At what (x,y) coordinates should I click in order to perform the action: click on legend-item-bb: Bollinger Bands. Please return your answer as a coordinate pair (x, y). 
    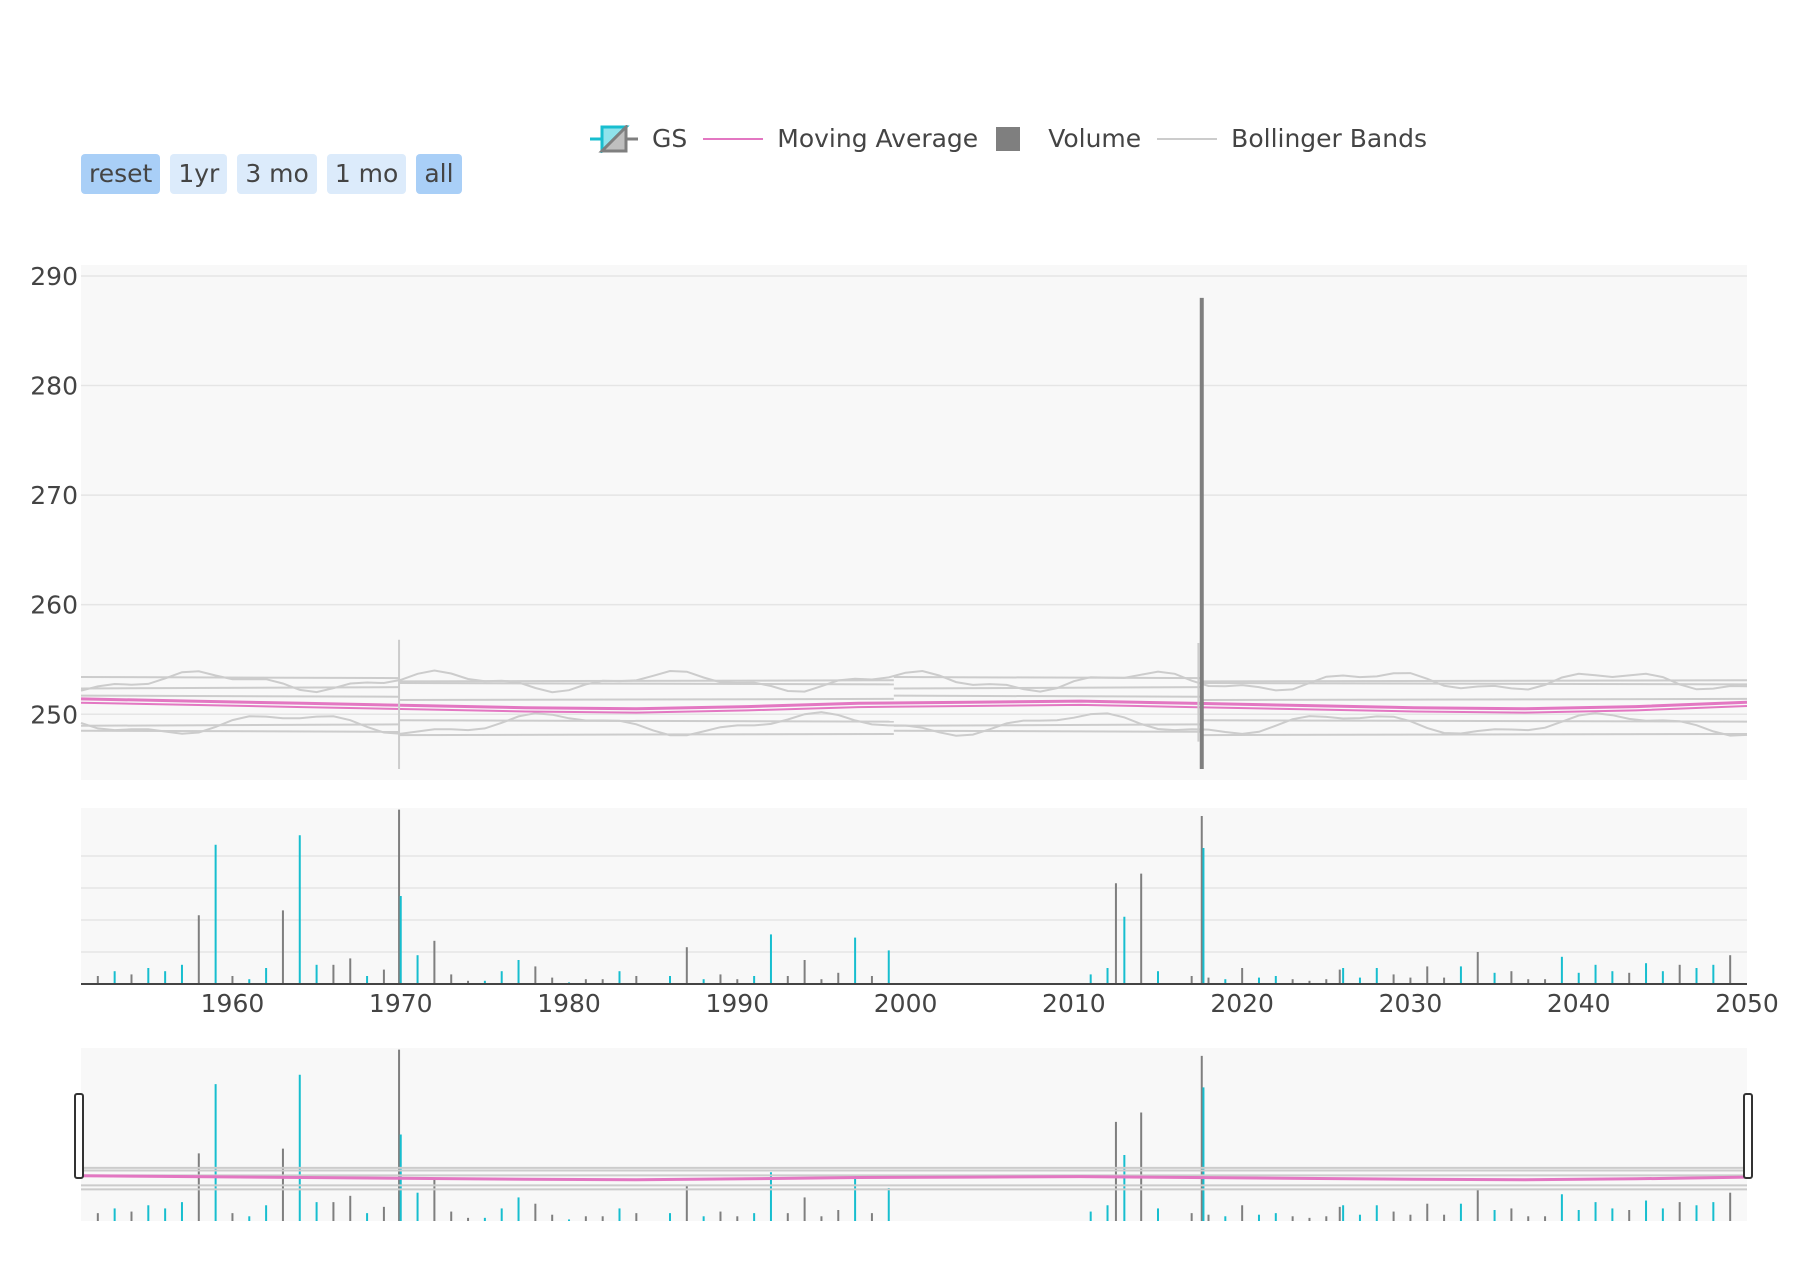
    Looking at the image, I should click on (1292, 138).